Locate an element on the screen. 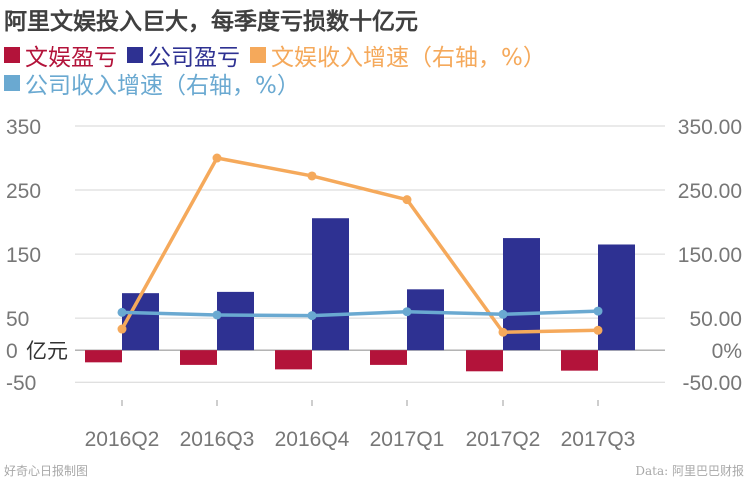  y-right-tick-label: 350.00 is located at coordinates (710, 127).